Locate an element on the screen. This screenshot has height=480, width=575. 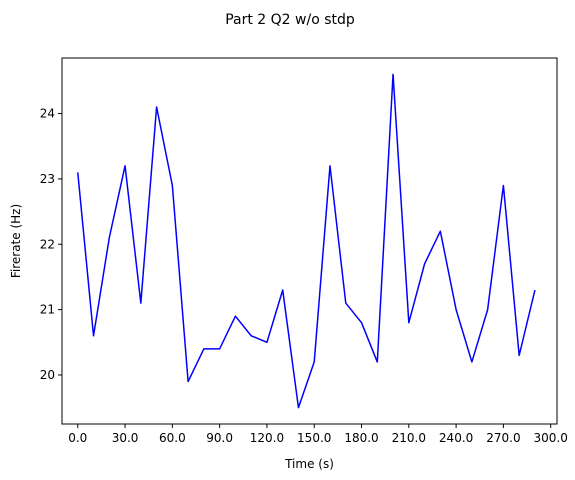
x-tick-label: 120.0 is located at coordinates (267, 438).